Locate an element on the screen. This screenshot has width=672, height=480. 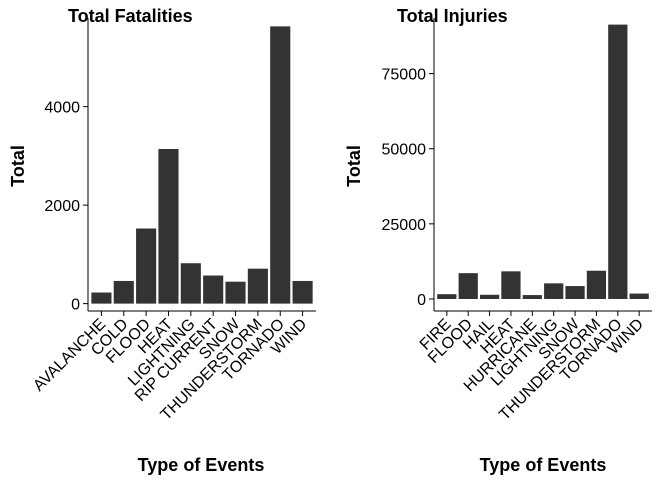
injuries-bar-heat is located at coordinates (511, 285).